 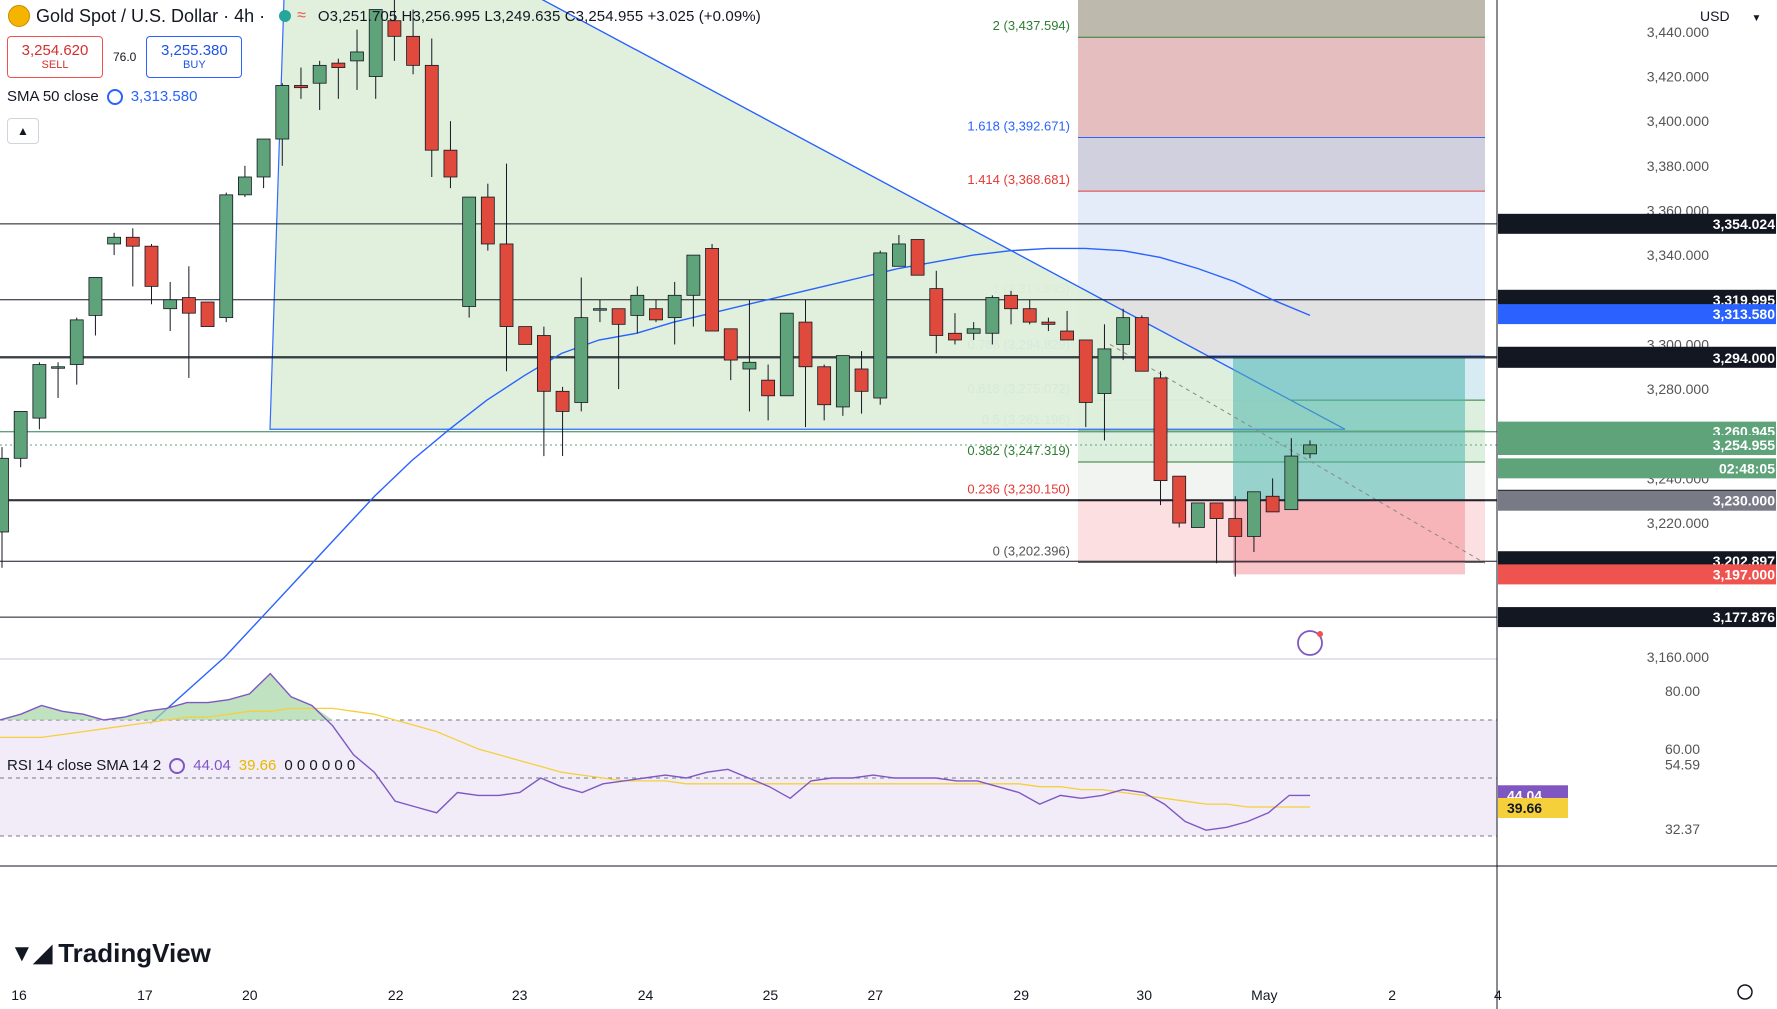 I want to click on rsi-tick-label: 80.00, so click(x=1682, y=691).